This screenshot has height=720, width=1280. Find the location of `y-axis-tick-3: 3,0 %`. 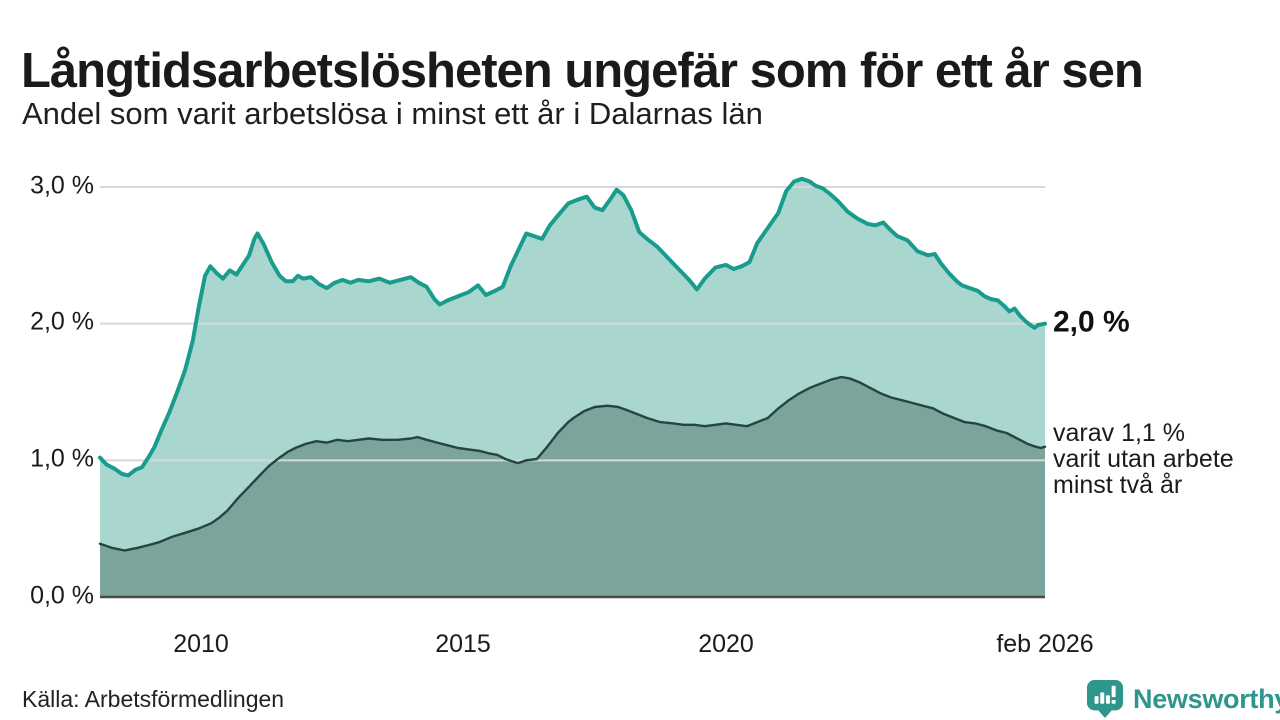

y-axis-tick-3: 3,0 % is located at coordinates (62, 185).